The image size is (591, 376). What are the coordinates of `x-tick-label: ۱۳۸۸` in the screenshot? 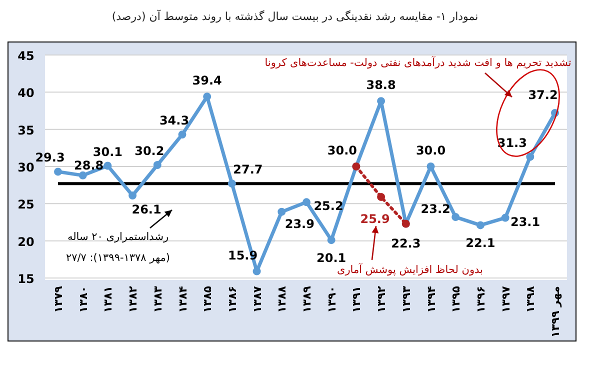 It's located at (282, 299).